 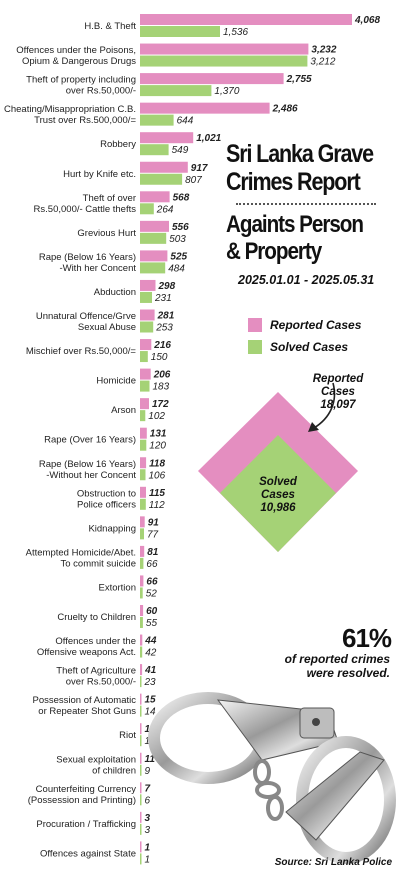 I want to click on reported-value-label: 3,232, so click(x=323, y=50).